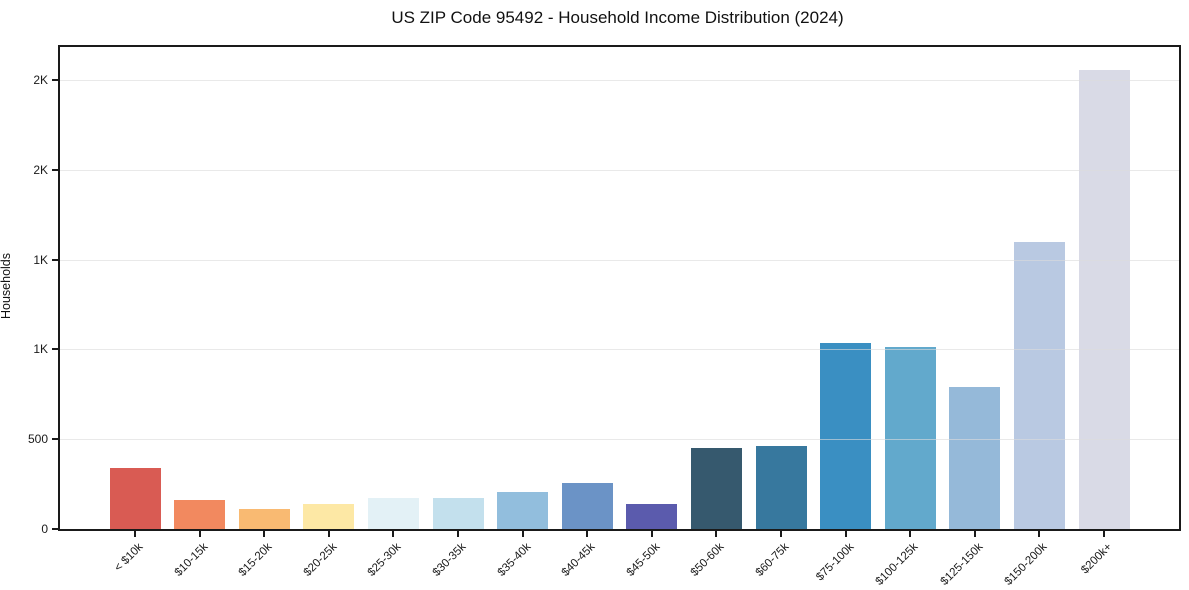 The image size is (1189, 590). Describe the element at coordinates (40, 169) in the screenshot. I see `y-tick-label-2000: 2K` at that location.